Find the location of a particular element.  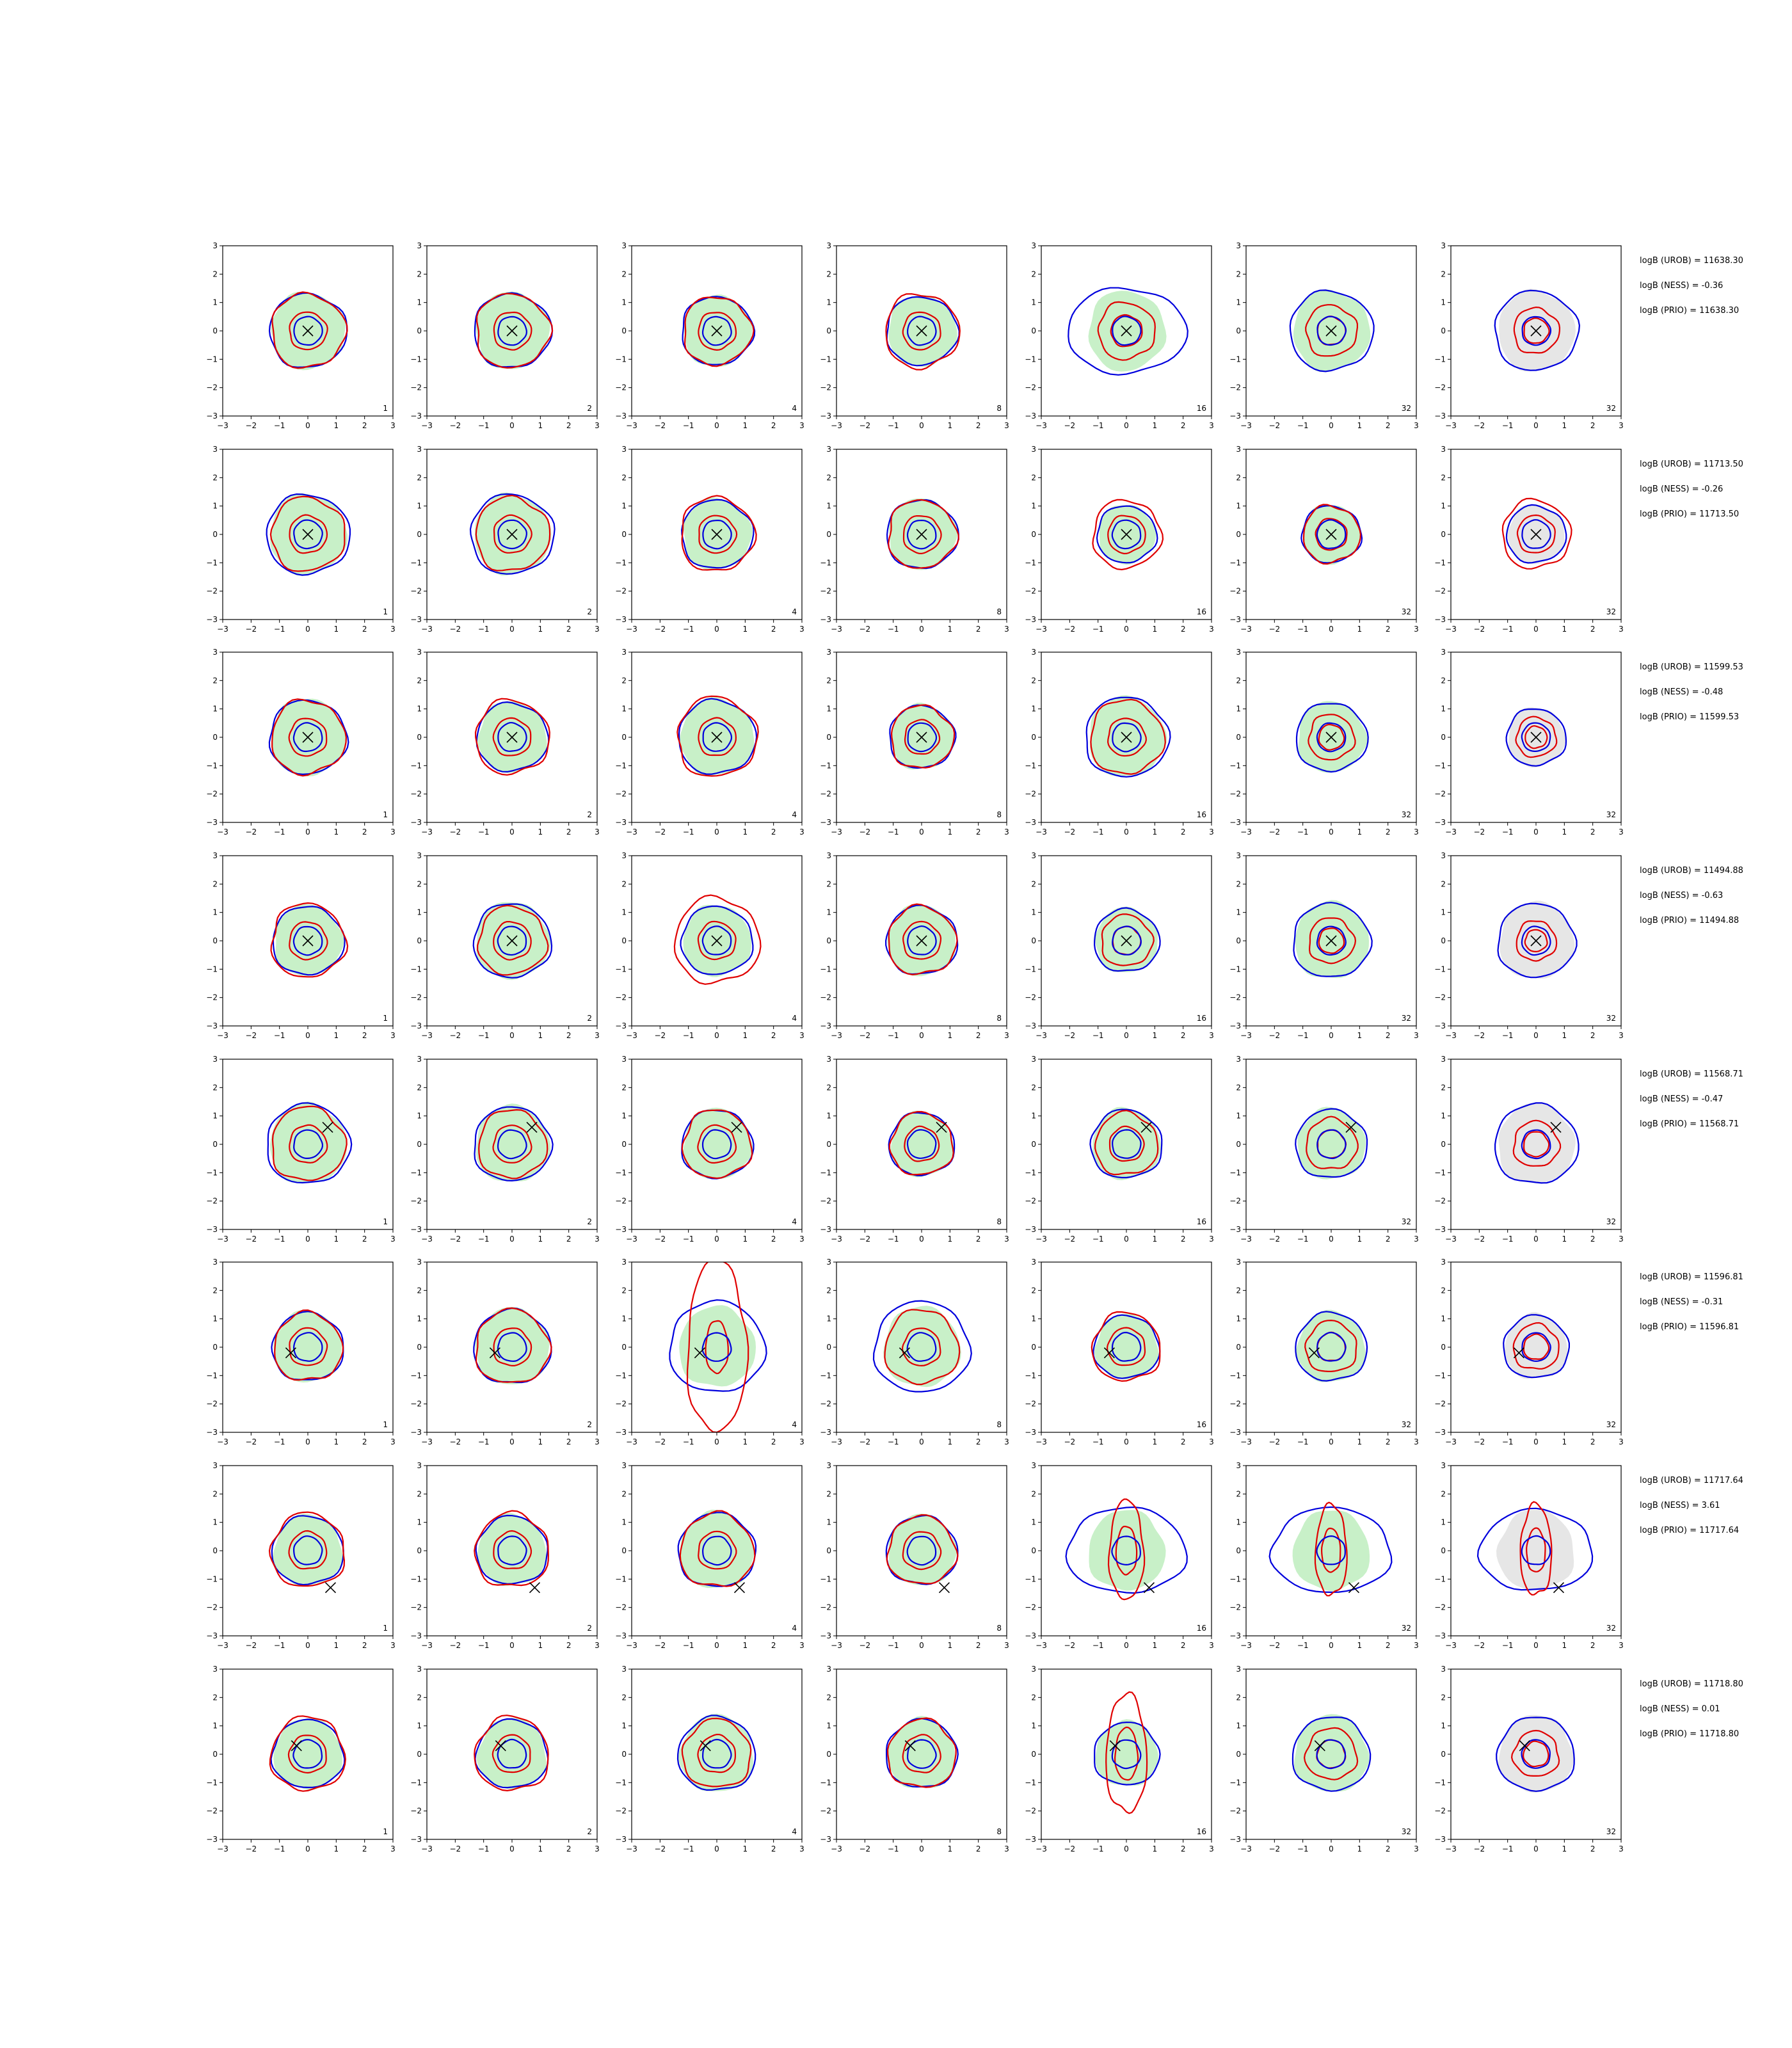

panel-label: 2 is located at coordinates (589, 1018).